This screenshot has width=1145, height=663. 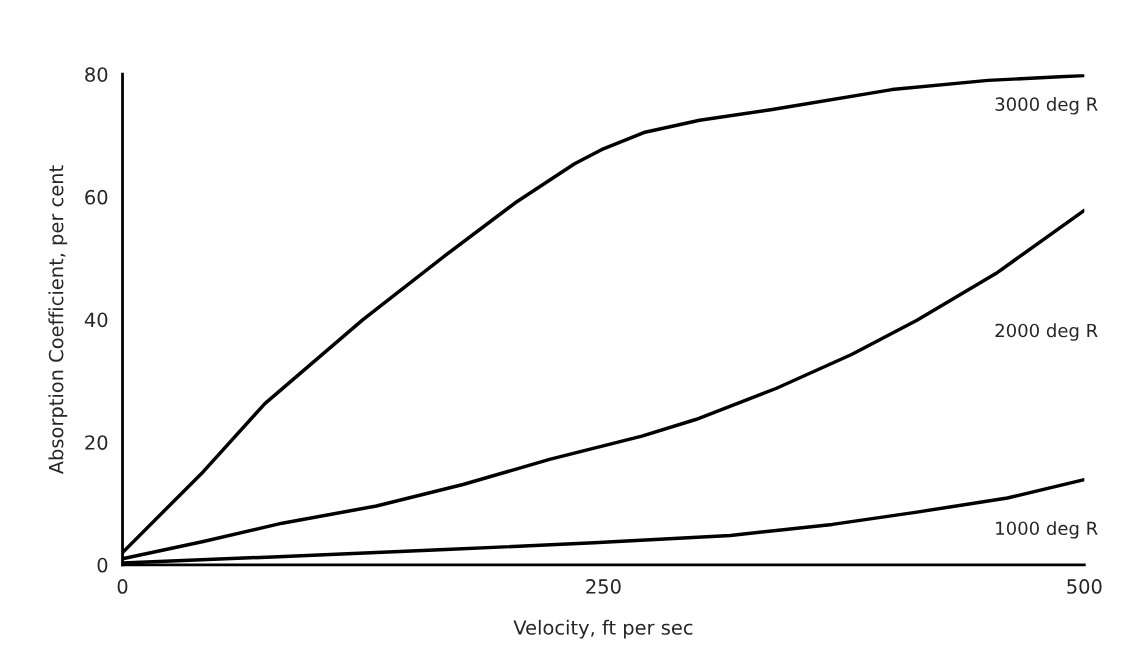 I want to click on x-axis-title: Velocity, ft per sec, so click(x=603, y=629).